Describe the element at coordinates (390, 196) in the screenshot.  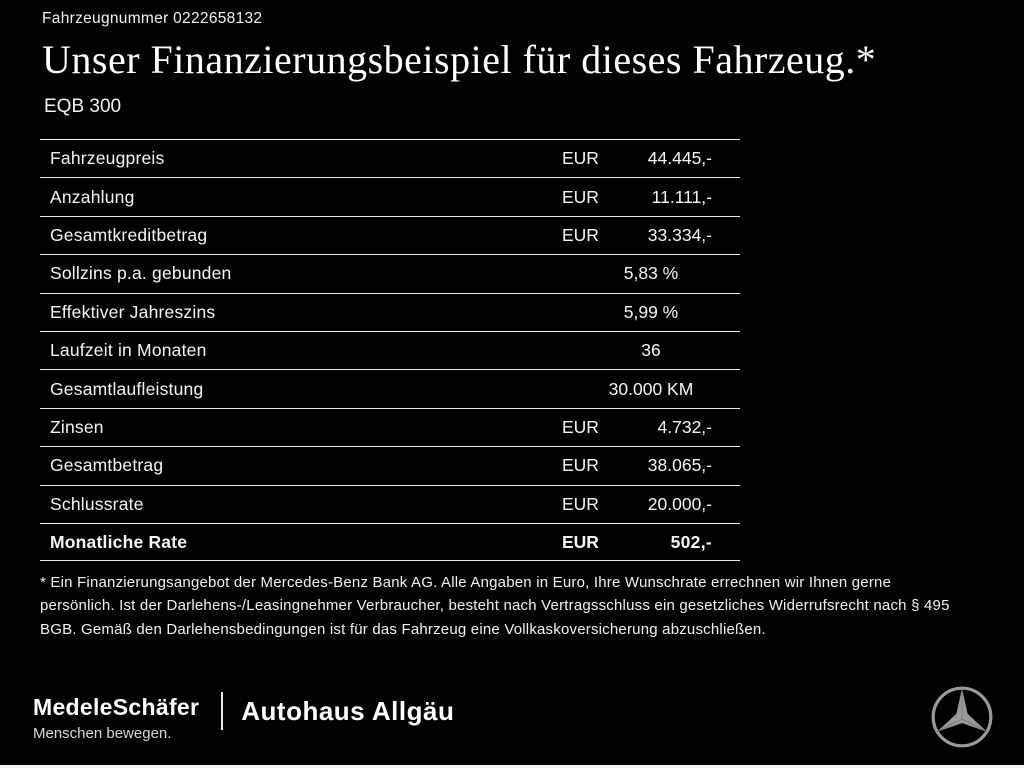
I see `table-row: Anzahlung EUR 11.111,-` at that location.